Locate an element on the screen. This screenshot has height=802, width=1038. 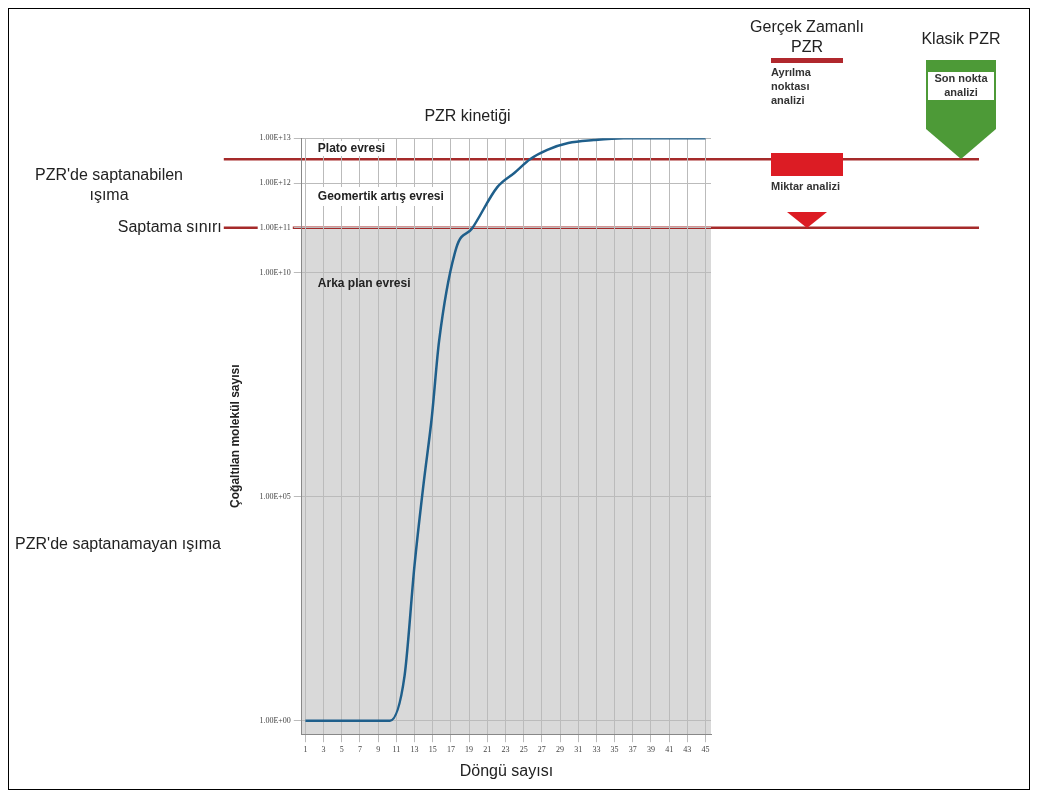
x-tick-label: 33 is located at coordinates (596, 750).